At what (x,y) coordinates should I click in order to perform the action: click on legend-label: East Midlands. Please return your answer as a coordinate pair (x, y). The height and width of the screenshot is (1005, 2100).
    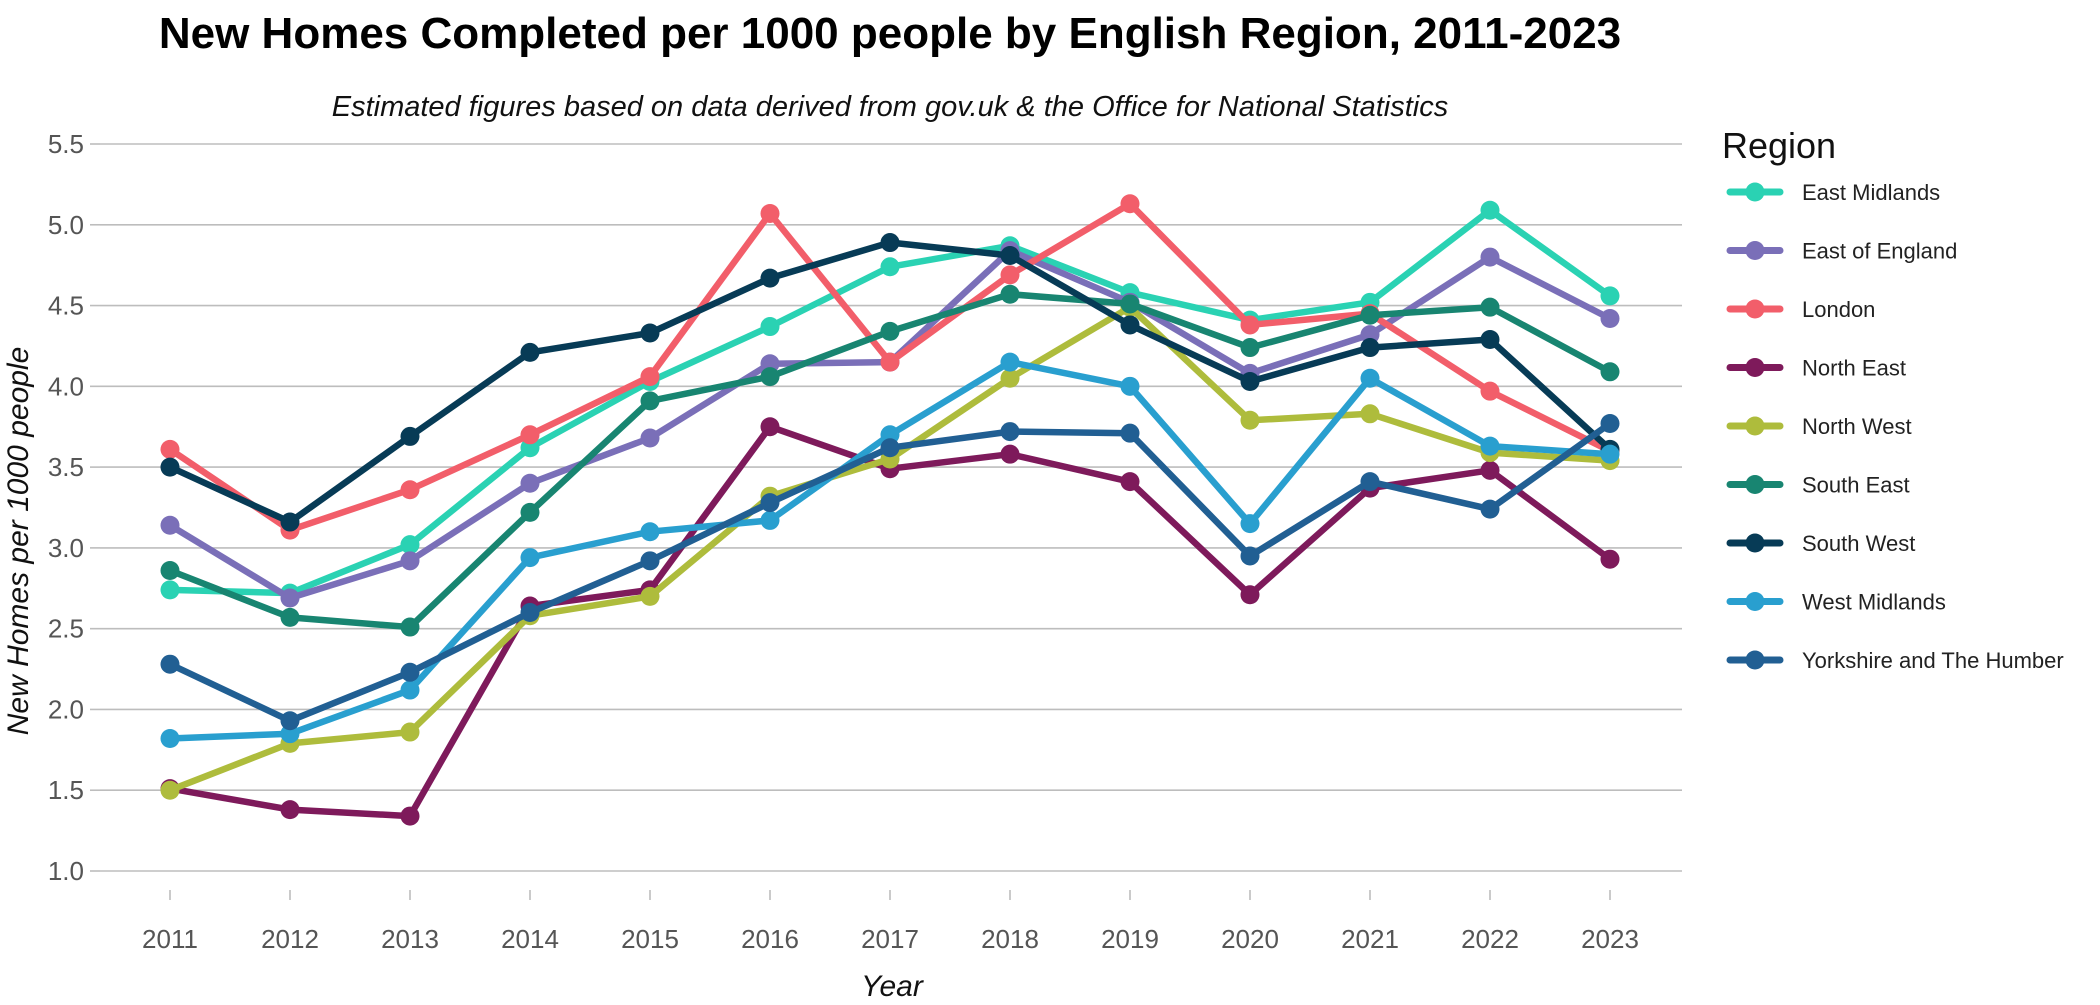
    Looking at the image, I should click on (1871, 192).